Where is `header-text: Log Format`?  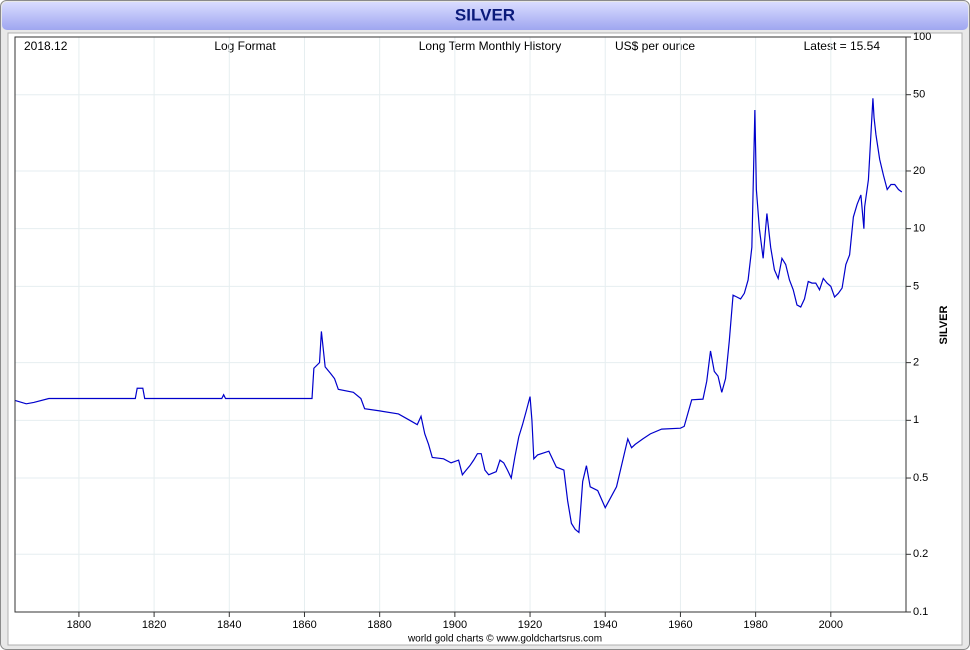
header-text: Log Format is located at coordinates (245, 46).